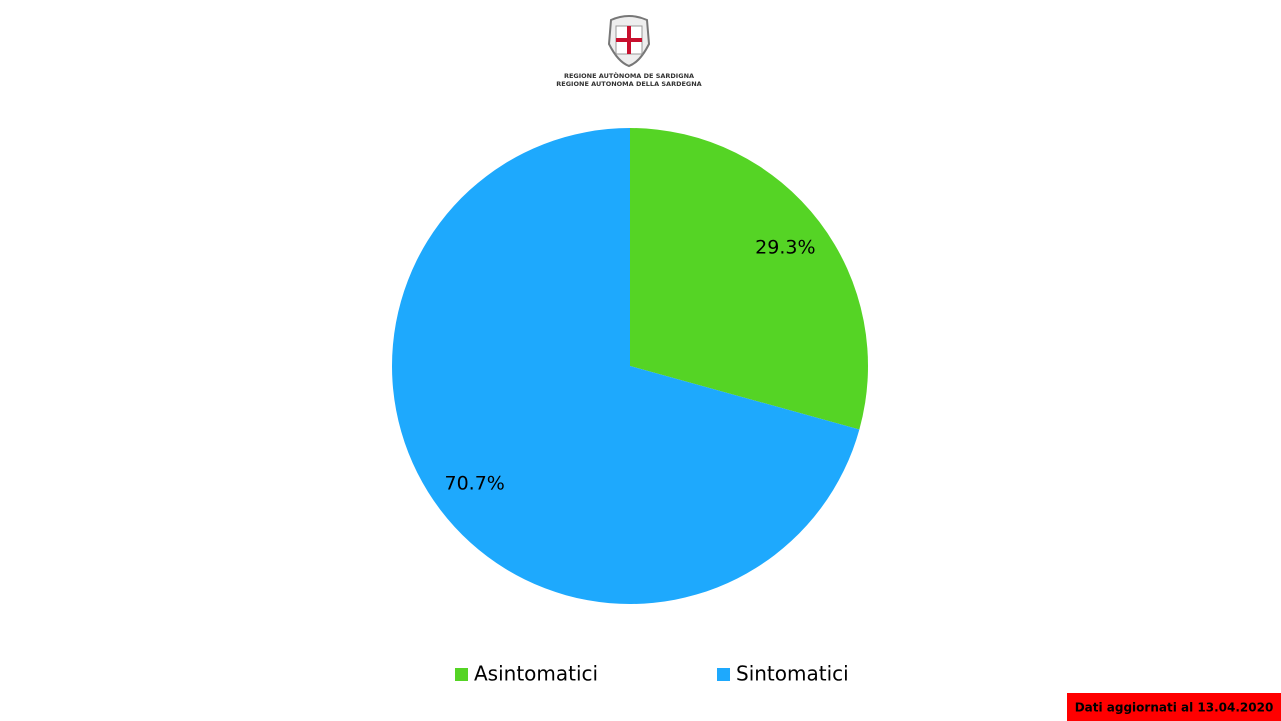 The width and height of the screenshot is (1281, 721). Describe the element at coordinates (792, 674) in the screenshot. I see `legend-label: Sintomatici` at that location.